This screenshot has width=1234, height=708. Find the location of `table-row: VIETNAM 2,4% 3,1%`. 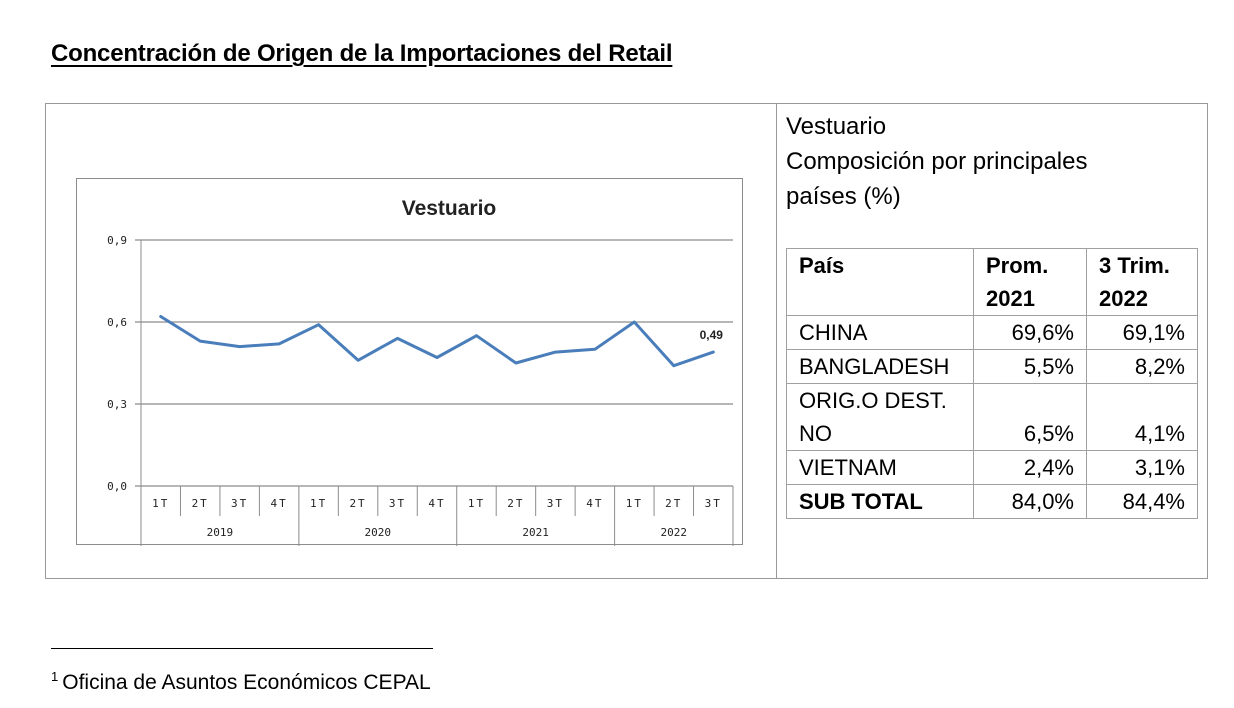

table-row: VIETNAM 2,4% 3,1% is located at coordinates (992, 467).